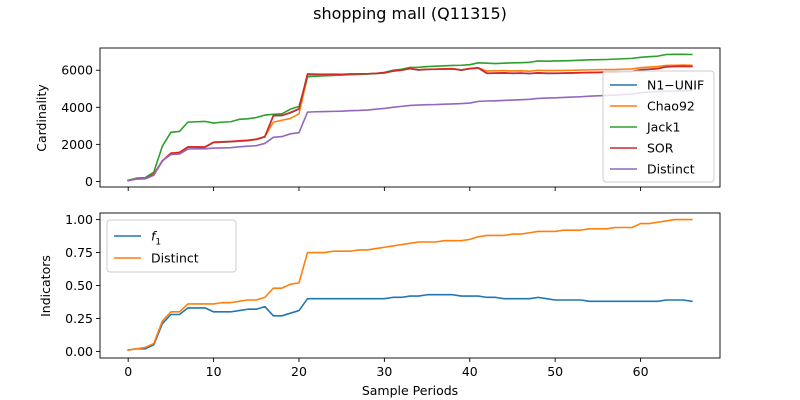 The width and height of the screenshot is (800, 400). Describe the element at coordinates (77, 107) in the screenshot. I see `cardinality-y-tick-label: 4000` at that location.